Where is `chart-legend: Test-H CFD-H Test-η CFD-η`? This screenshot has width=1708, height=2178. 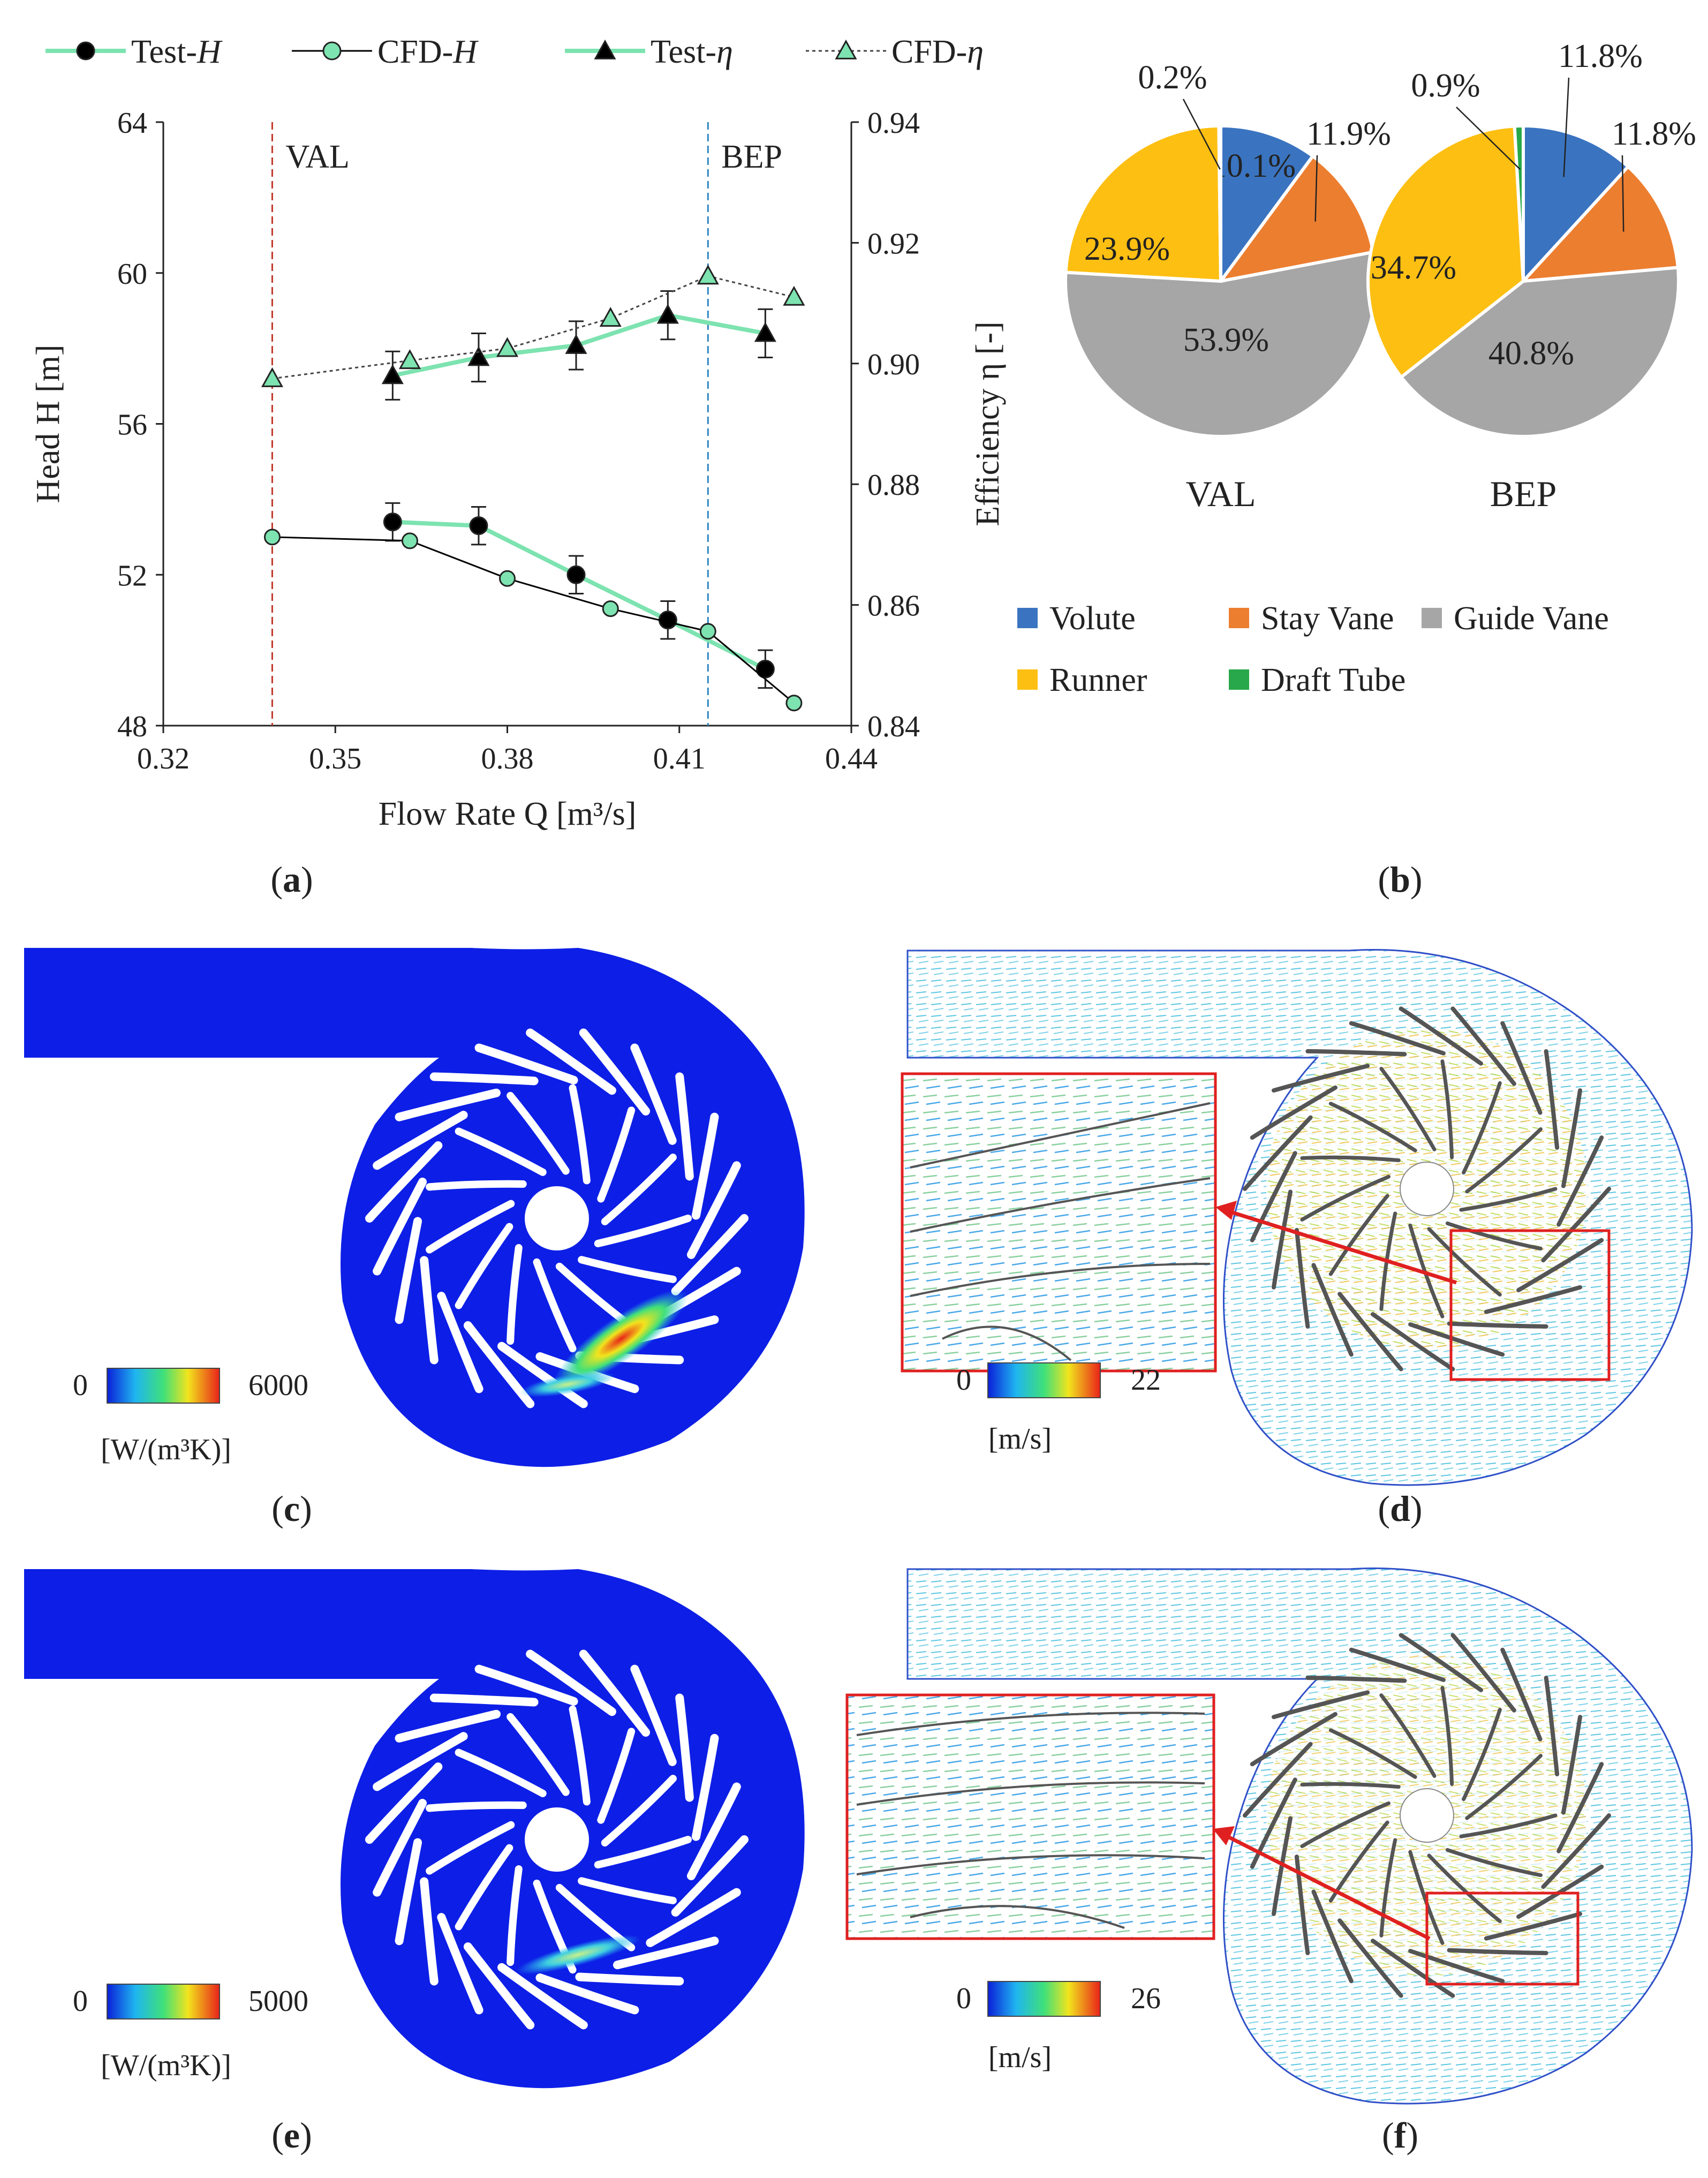
chart-legend: Test-H CFD-H Test-η CFD-η is located at coordinates (515, 52).